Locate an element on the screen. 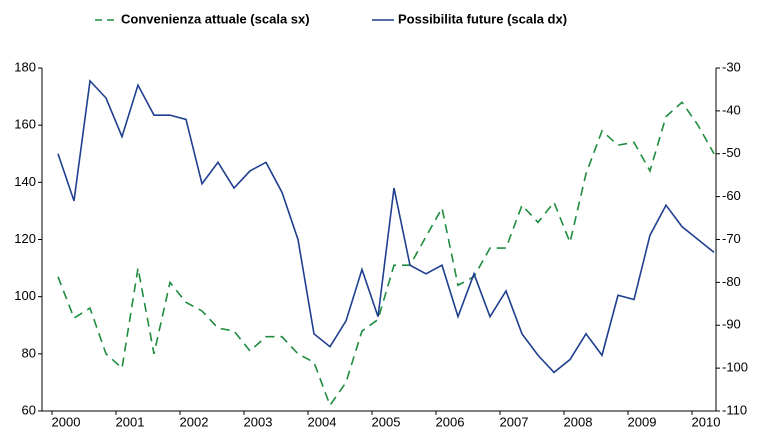 This screenshot has width=758, height=435. x-tick-label: 2001 is located at coordinates (130, 421).